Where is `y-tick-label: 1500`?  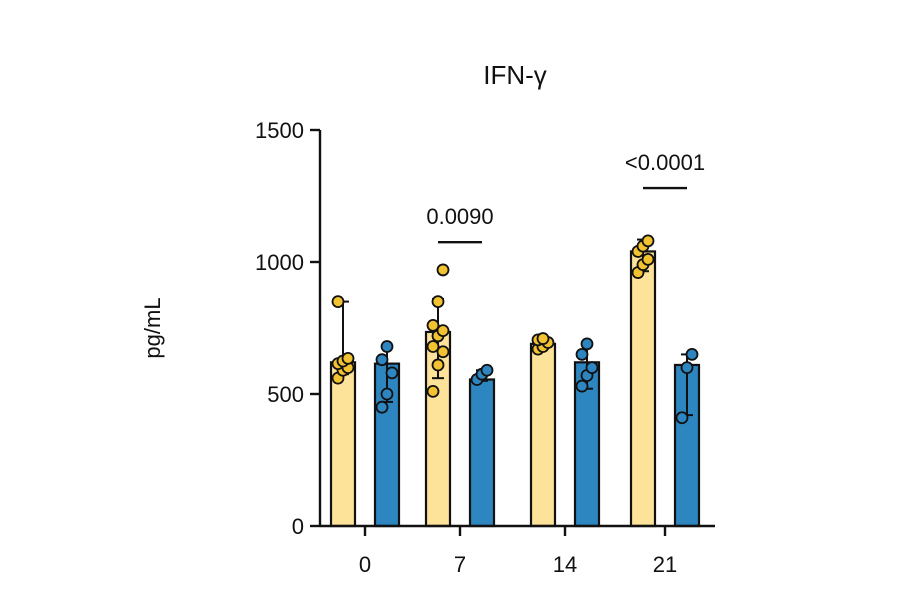
y-tick-label: 1500 is located at coordinates (279, 130).